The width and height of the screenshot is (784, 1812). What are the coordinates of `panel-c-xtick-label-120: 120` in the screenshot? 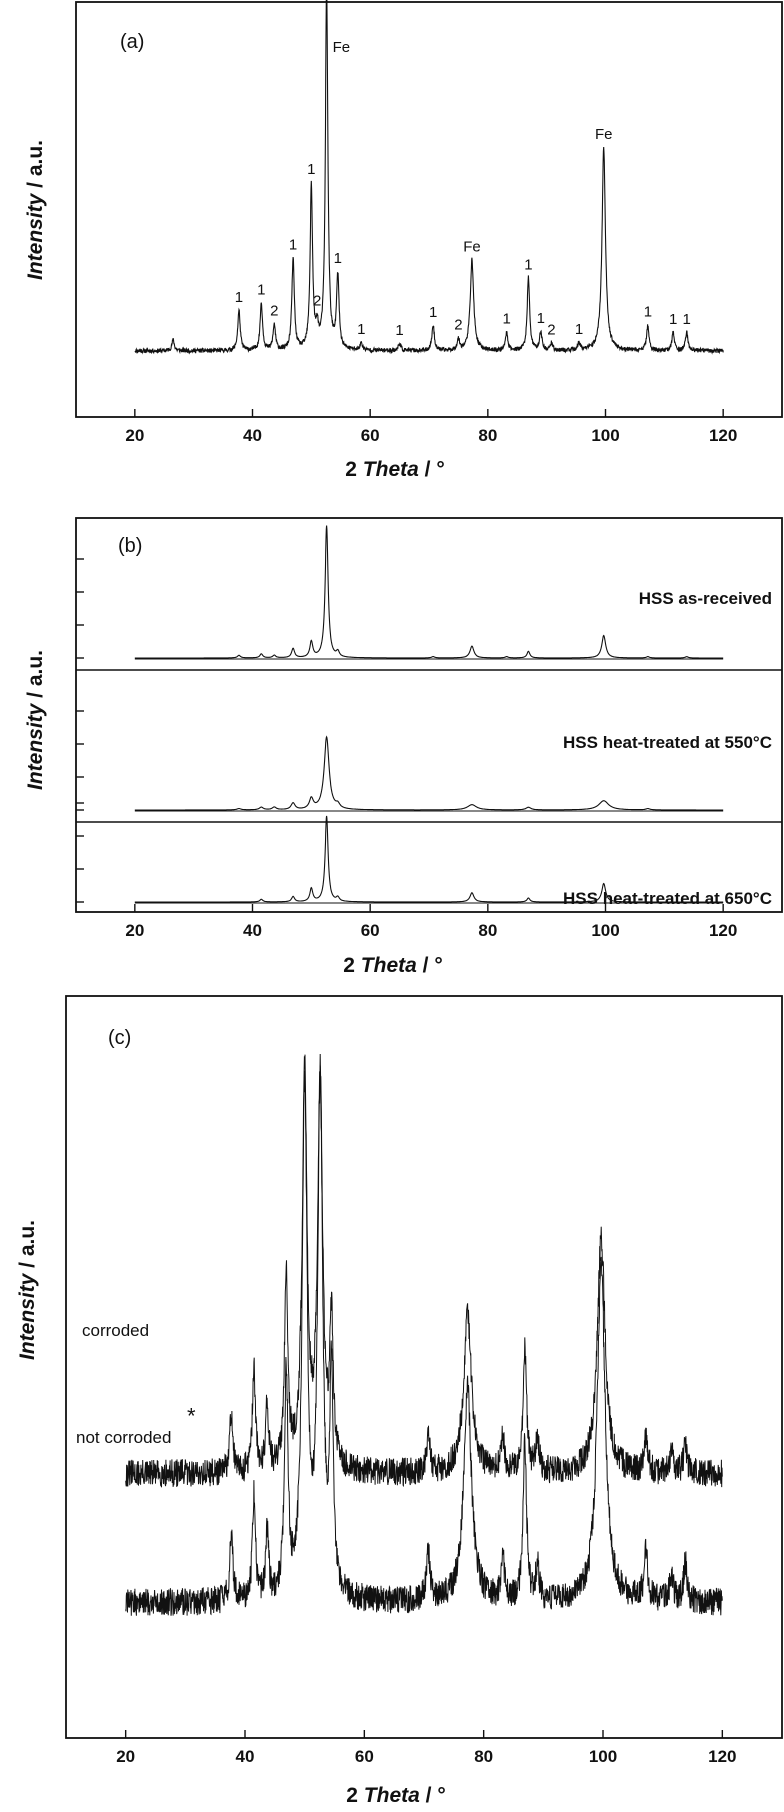 It's located at (722, 1756).